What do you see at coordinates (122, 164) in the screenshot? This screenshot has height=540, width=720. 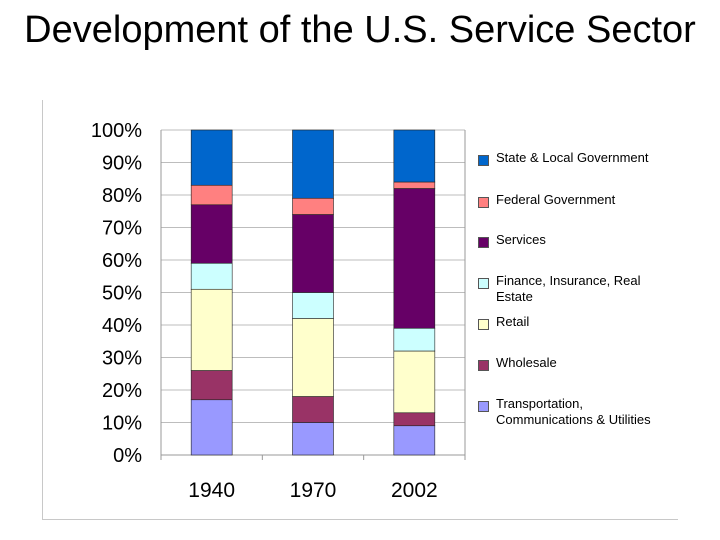 I see `y-tick-label: 90%` at bounding box center [122, 164].